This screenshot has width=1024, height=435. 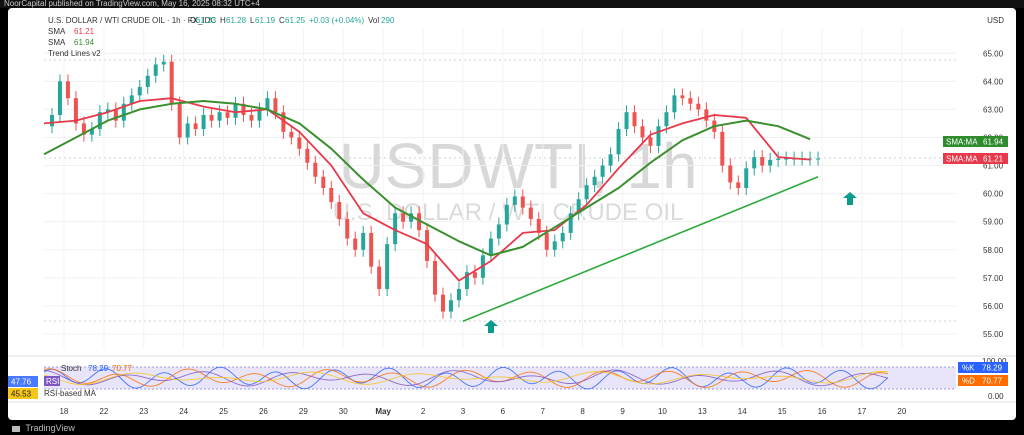 I want to click on trendlines-label: Trend Lines v2, so click(x=74, y=53).